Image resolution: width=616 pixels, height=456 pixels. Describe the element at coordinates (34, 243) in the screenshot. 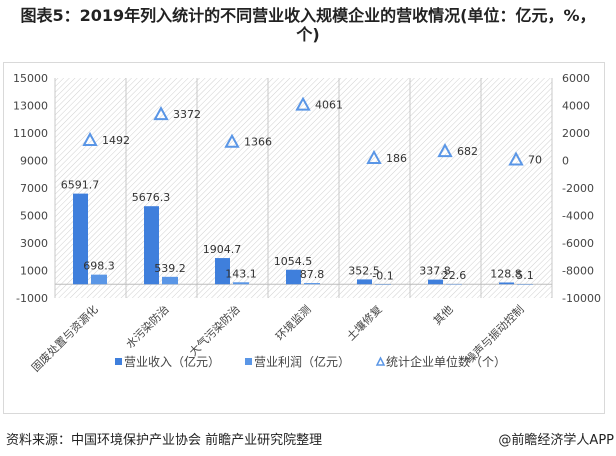

I see `left-axis-tick: 3000` at that location.